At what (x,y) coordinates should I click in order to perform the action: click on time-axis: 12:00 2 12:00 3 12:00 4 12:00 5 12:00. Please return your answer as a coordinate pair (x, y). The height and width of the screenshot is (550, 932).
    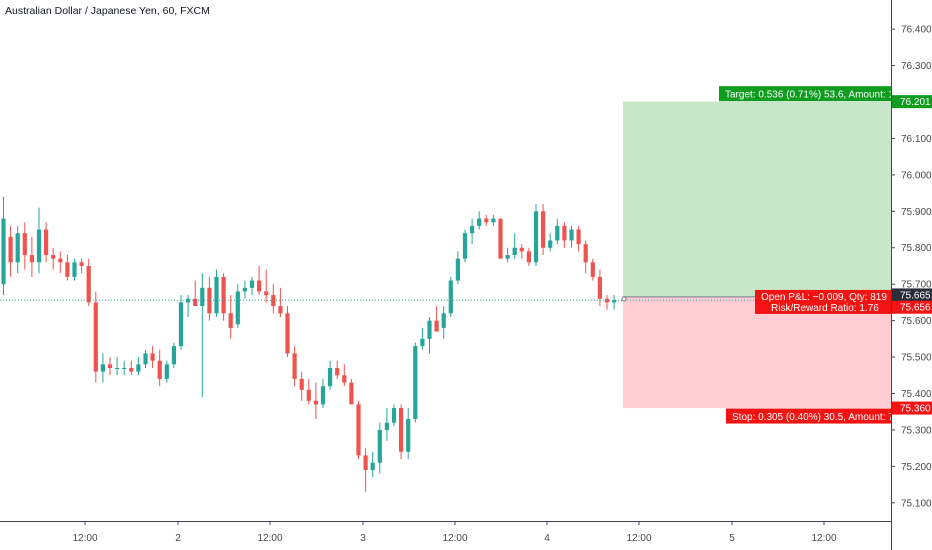
    Looking at the image, I should click on (445, 535).